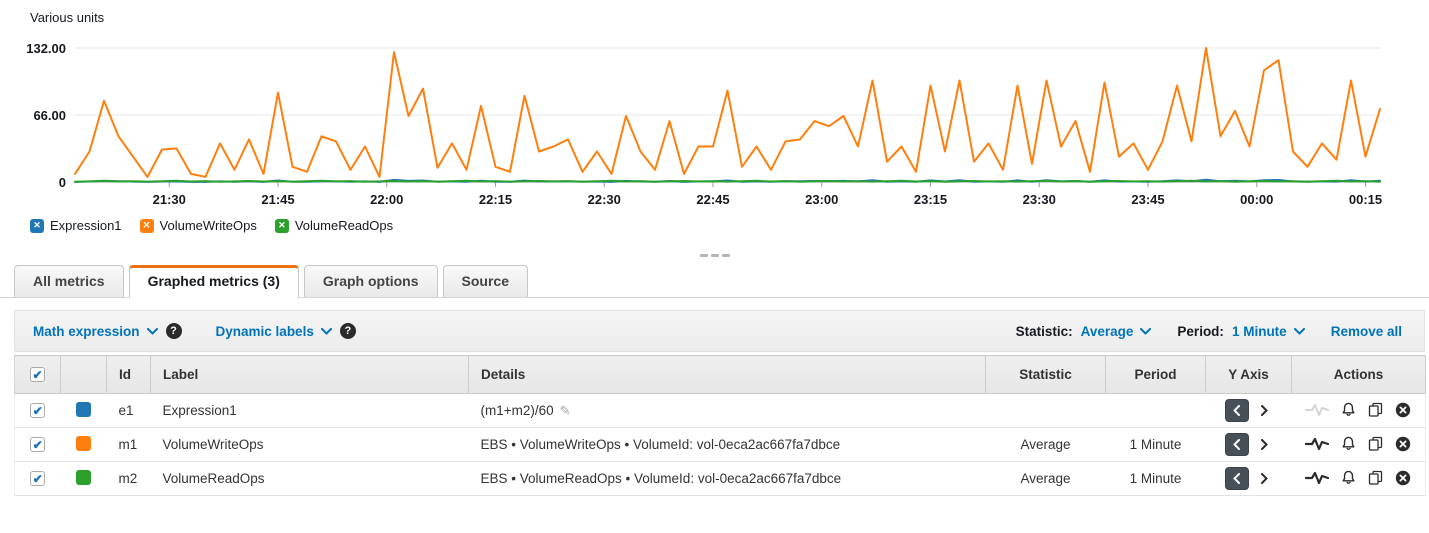  What do you see at coordinates (727, 374) in the screenshot?
I see `details-column-header: Details` at bounding box center [727, 374].